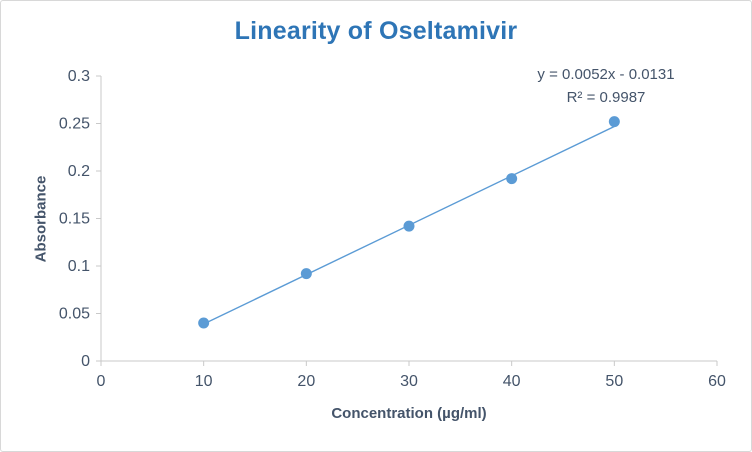 This screenshot has width=752, height=452. Describe the element at coordinates (606, 74) in the screenshot. I see `equation-line: y = 0.0052x - 0.0131` at that location.